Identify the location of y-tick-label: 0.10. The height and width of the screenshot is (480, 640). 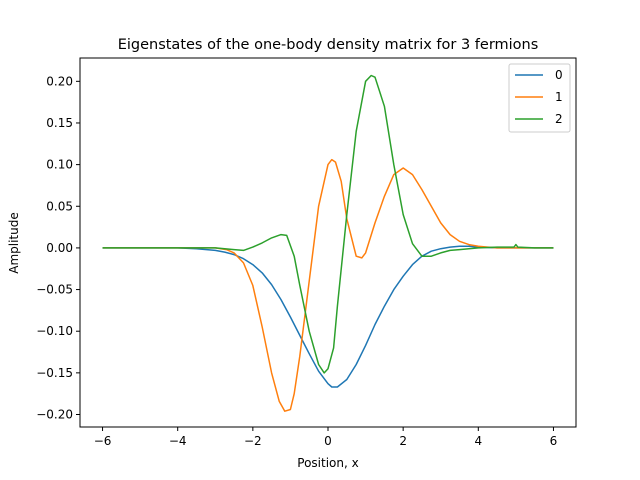
(59, 165).